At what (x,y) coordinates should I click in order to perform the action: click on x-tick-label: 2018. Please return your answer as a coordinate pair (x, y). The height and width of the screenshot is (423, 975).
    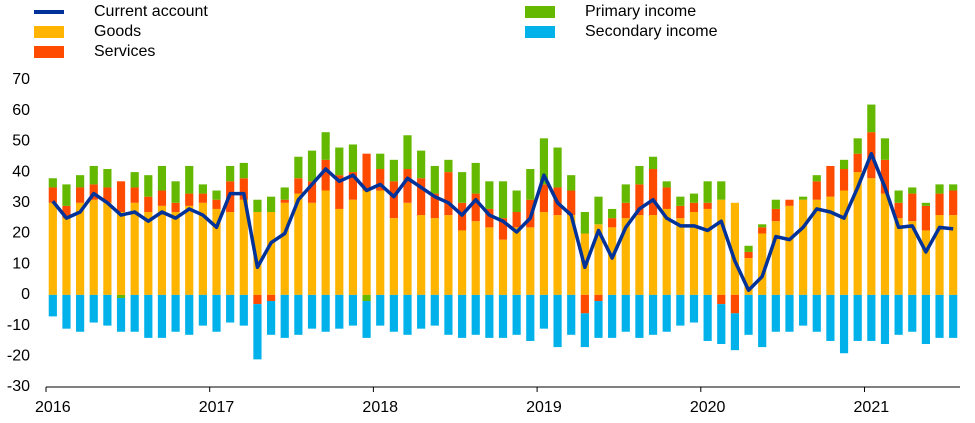
    Looking at the image, I should click on (380, 407).